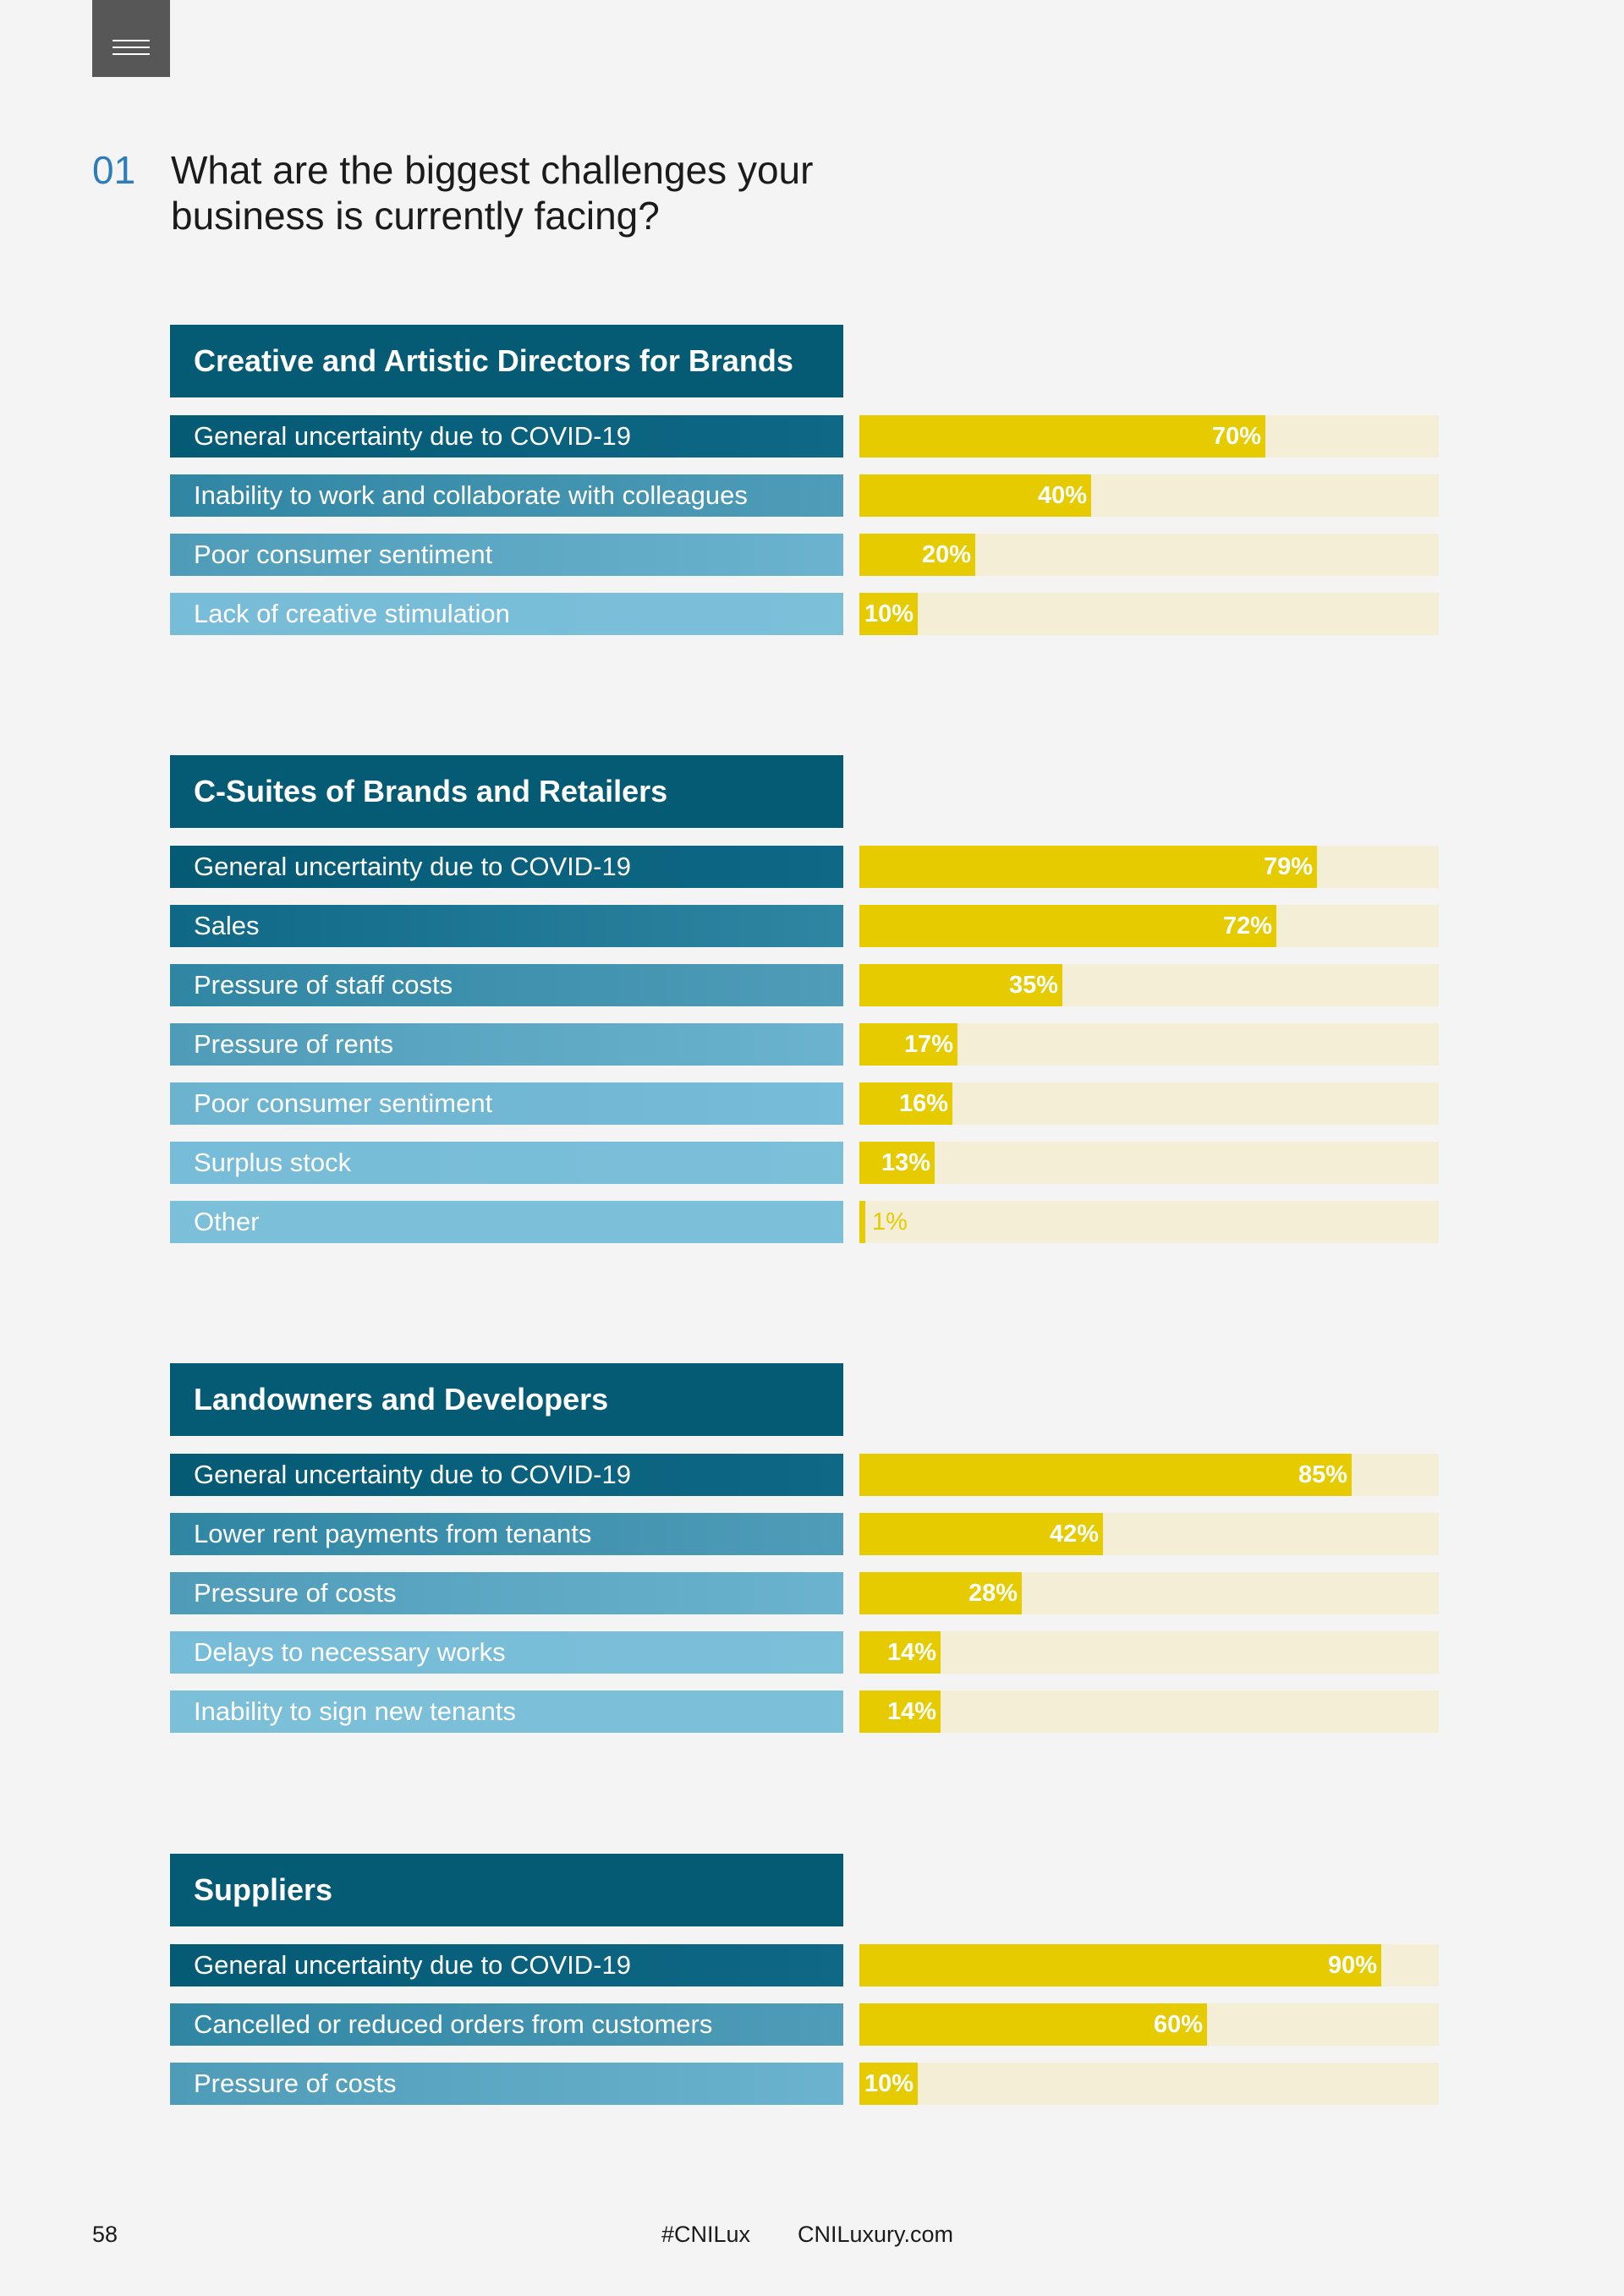  What do you see at coordinates (890, 1222) in the screenshot?
I see `data-label: 1%` at bounding box center [890, 1222].